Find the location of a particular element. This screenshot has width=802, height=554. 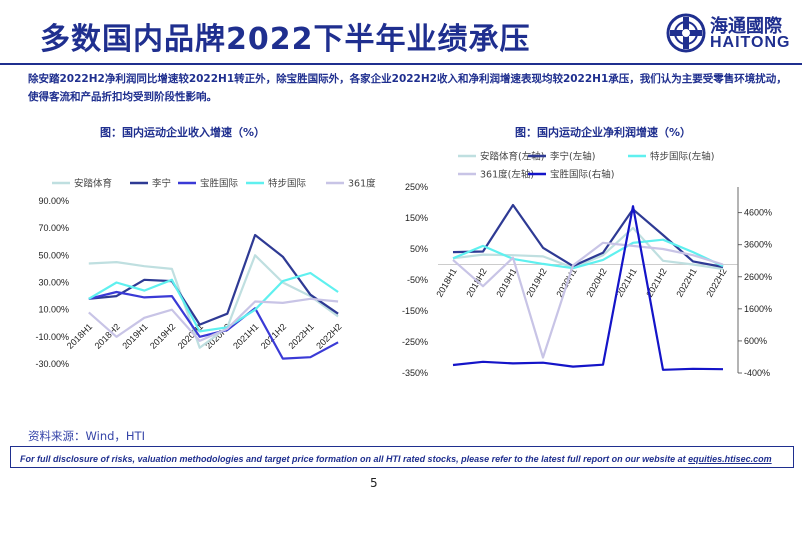

chart2-legend-label: 宝胜国际(右轴) is located at coordinates (582, 175).